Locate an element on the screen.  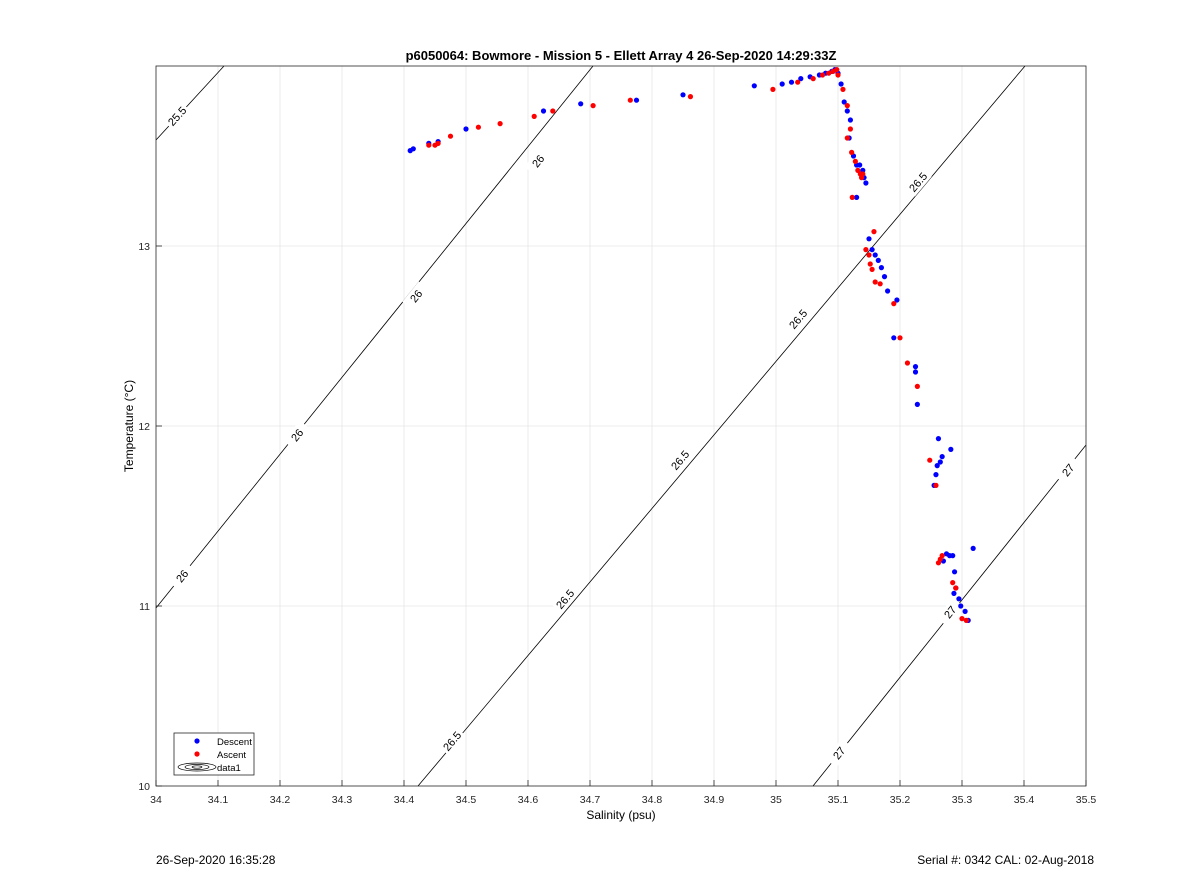
legend: Descent Ascent data1 is located at coordinates (214, 754).